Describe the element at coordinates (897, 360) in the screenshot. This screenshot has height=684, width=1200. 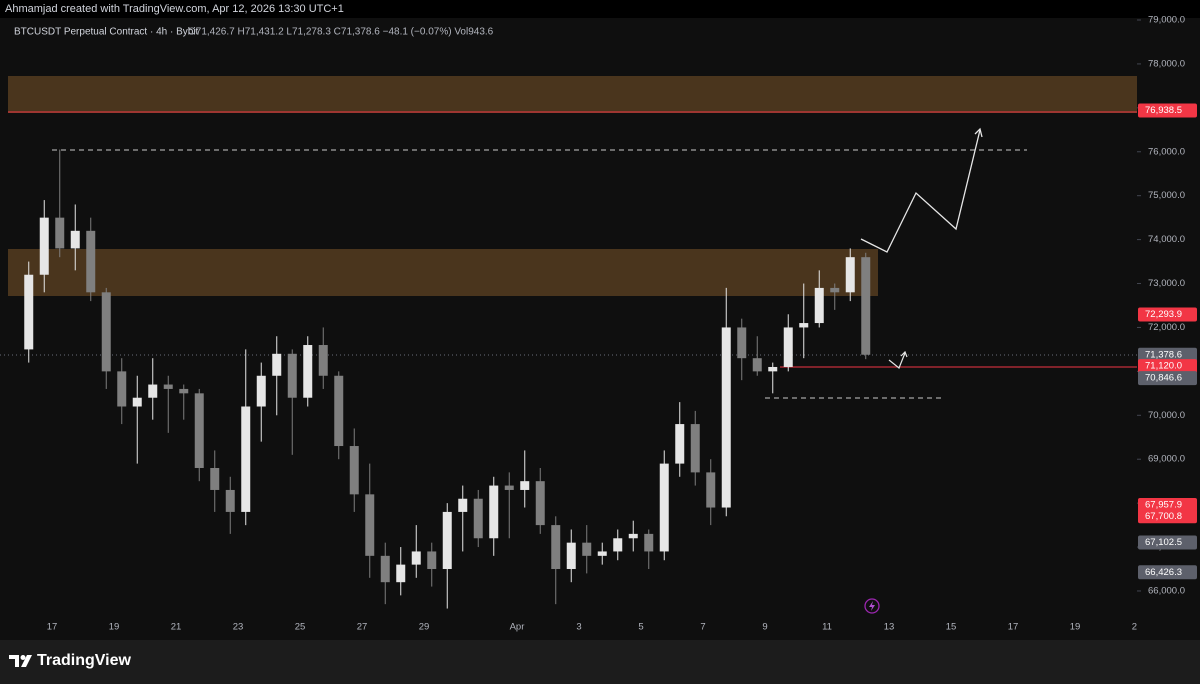
I see `short-projection` at that location.